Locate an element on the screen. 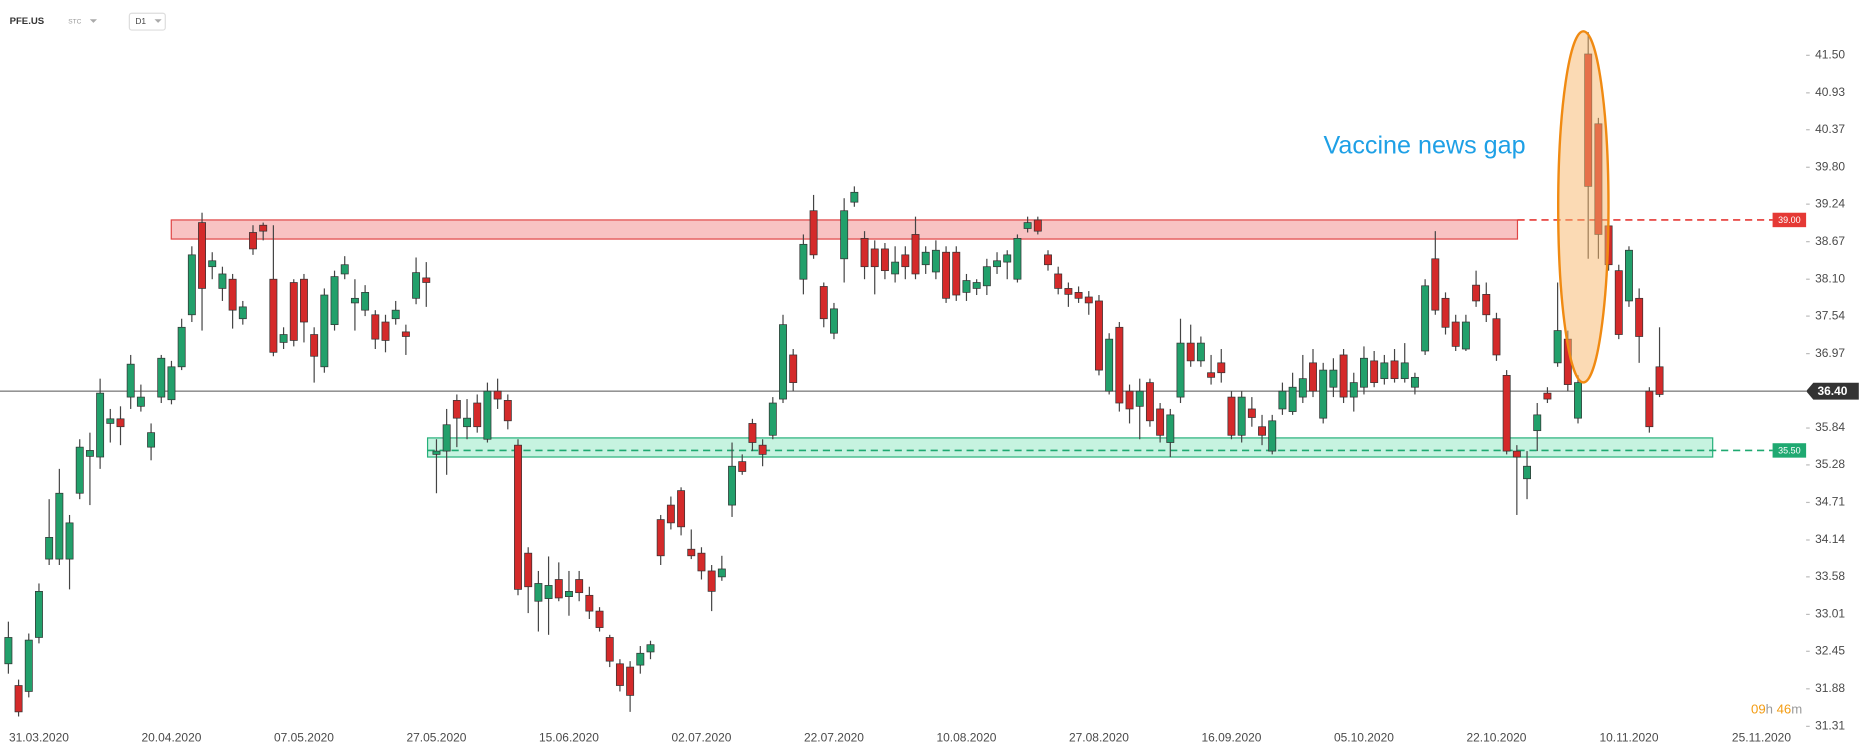 The height and width of the screenshot is (748, 1866). timer: 09h 46m is located at coordinates (1776, 709).